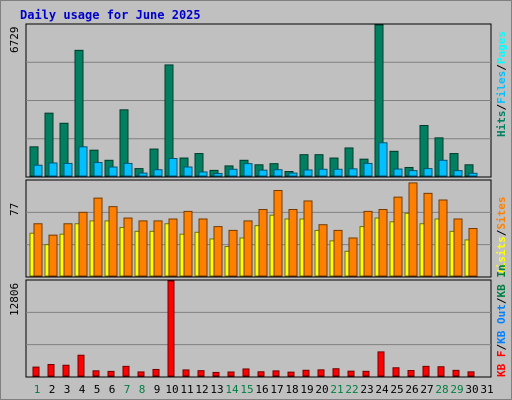 This screenshot has height=400, width=512. I want to click on x-tick-label-day-20: 20, so click(321, 389).